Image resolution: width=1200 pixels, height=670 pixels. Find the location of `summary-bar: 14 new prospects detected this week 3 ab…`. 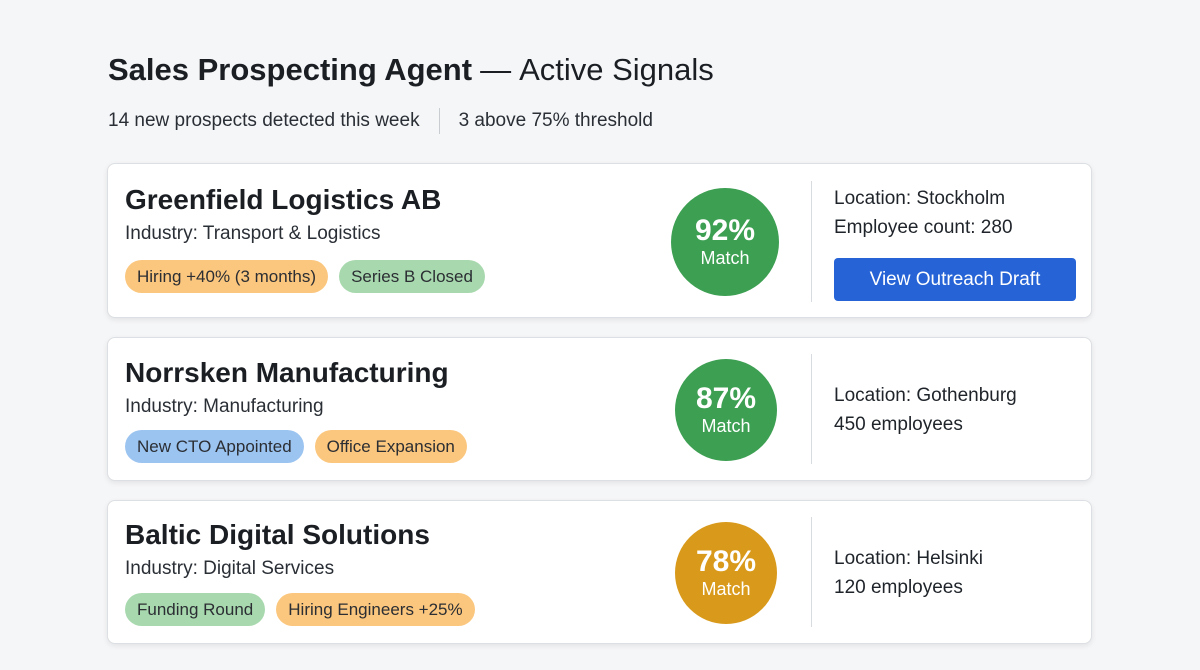

summary-bar: 14 new prospects detected this week 3 ab… is located at coordinates (380, 121).